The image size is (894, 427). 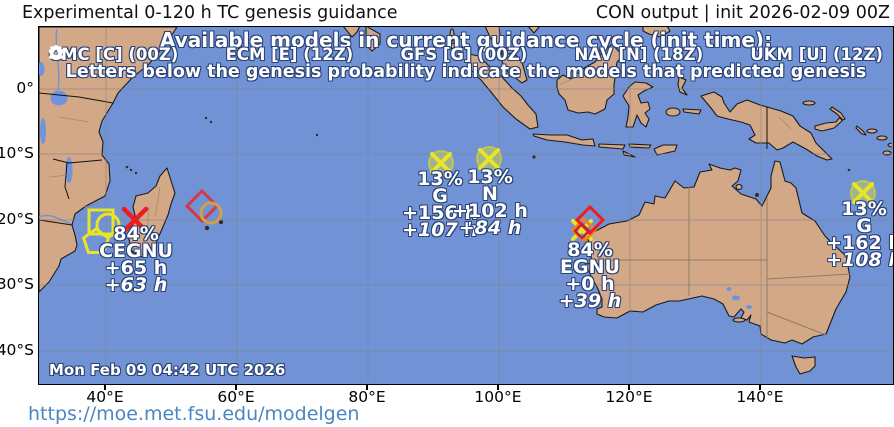 What do you see at coordinates (25, 88) in the screenshot?
I see `lat-tick-0: 0°` at bounding box center [25, 88].